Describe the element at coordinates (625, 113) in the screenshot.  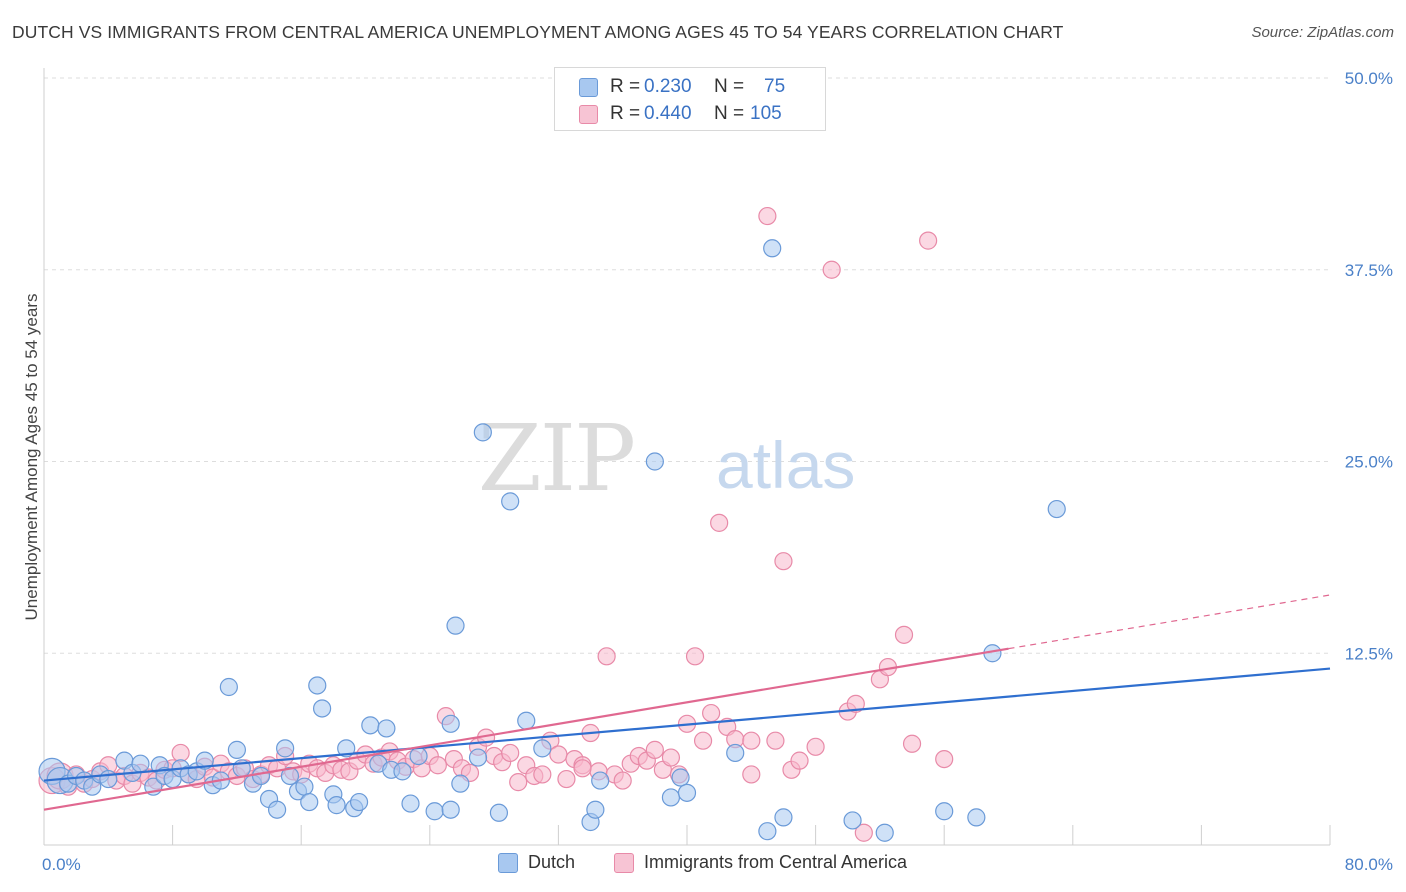
I see `legend-r-label: R =` at that location.